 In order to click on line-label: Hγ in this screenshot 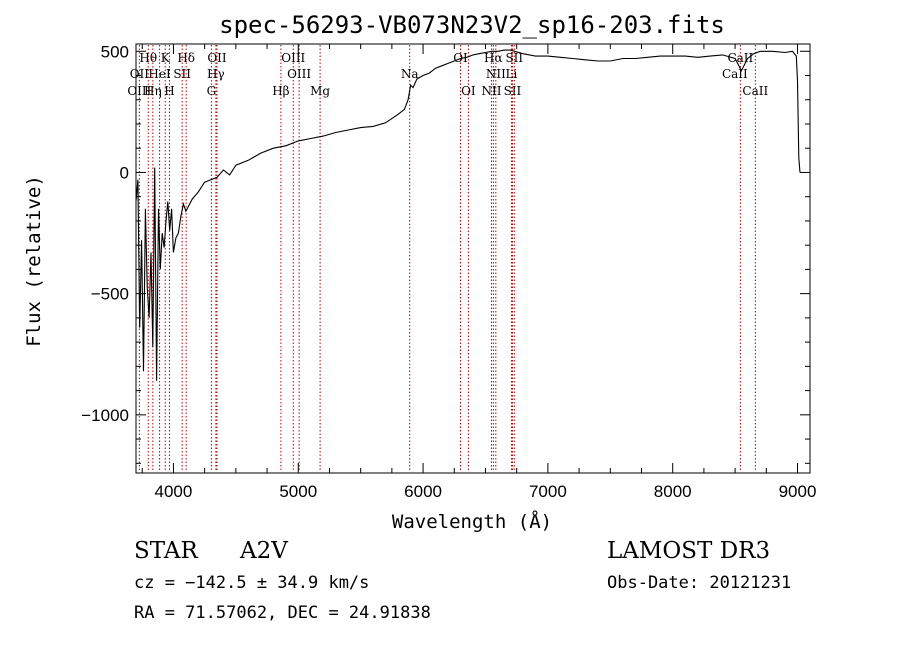, I will do `click(216, 74)`.